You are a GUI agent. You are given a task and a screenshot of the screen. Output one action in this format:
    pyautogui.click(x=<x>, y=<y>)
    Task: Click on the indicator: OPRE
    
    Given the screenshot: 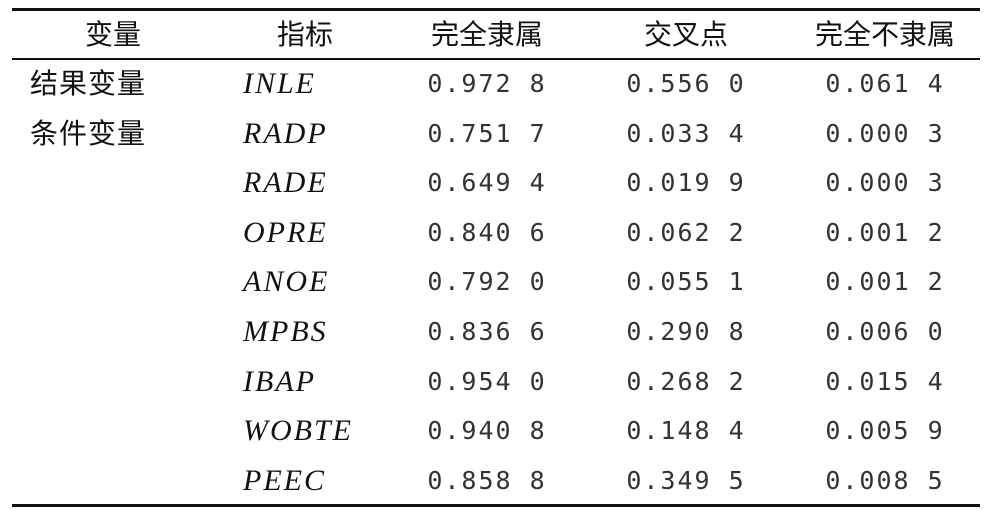 What is the action you would take?
    pyautogui.click(x=285, y=232)
    